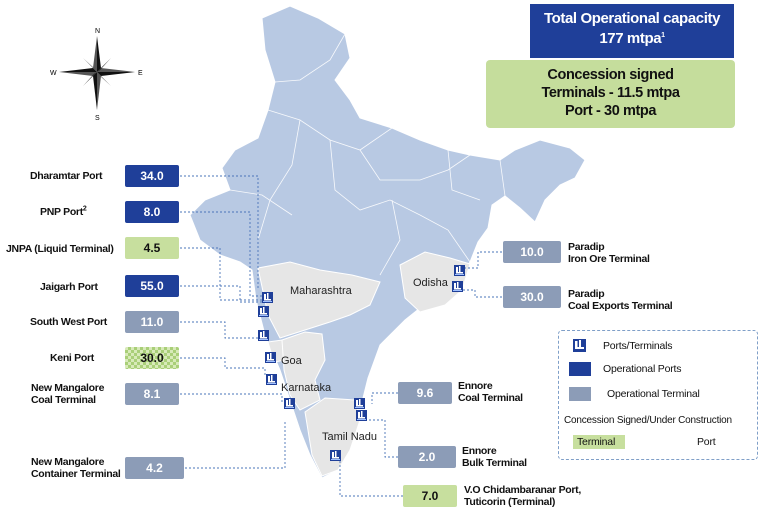 This screenshot has height=532, width=765. Describe the element at coordinates (68, 322) in the screenshot. I see `port-label-south-west: South West Port` at that location.